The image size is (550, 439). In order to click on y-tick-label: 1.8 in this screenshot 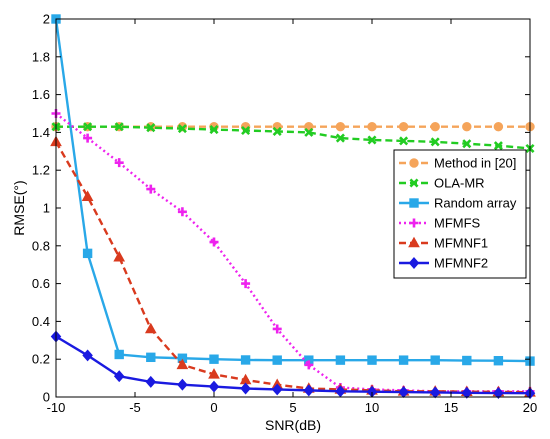, I will do `click(41, 56)`.